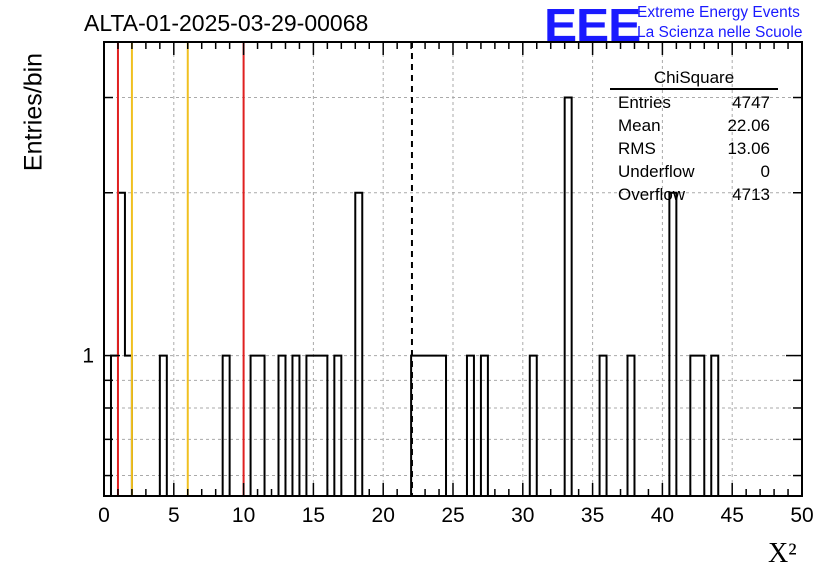 The image size is (836, 572). Describe the element at coordinates (592, 515) in the screenshot. I see `x-tick-label: 35` at that location.